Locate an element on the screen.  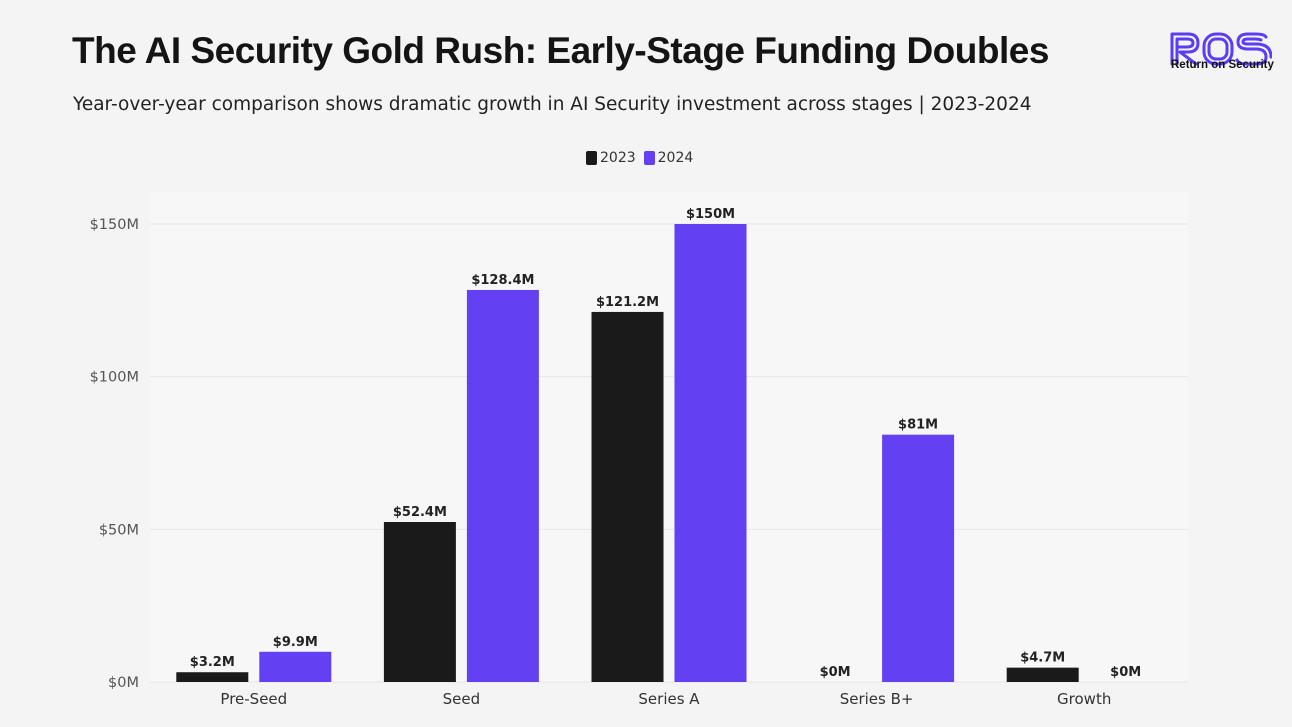
y-tick-label: $50M is located at coordinates (119, 530).